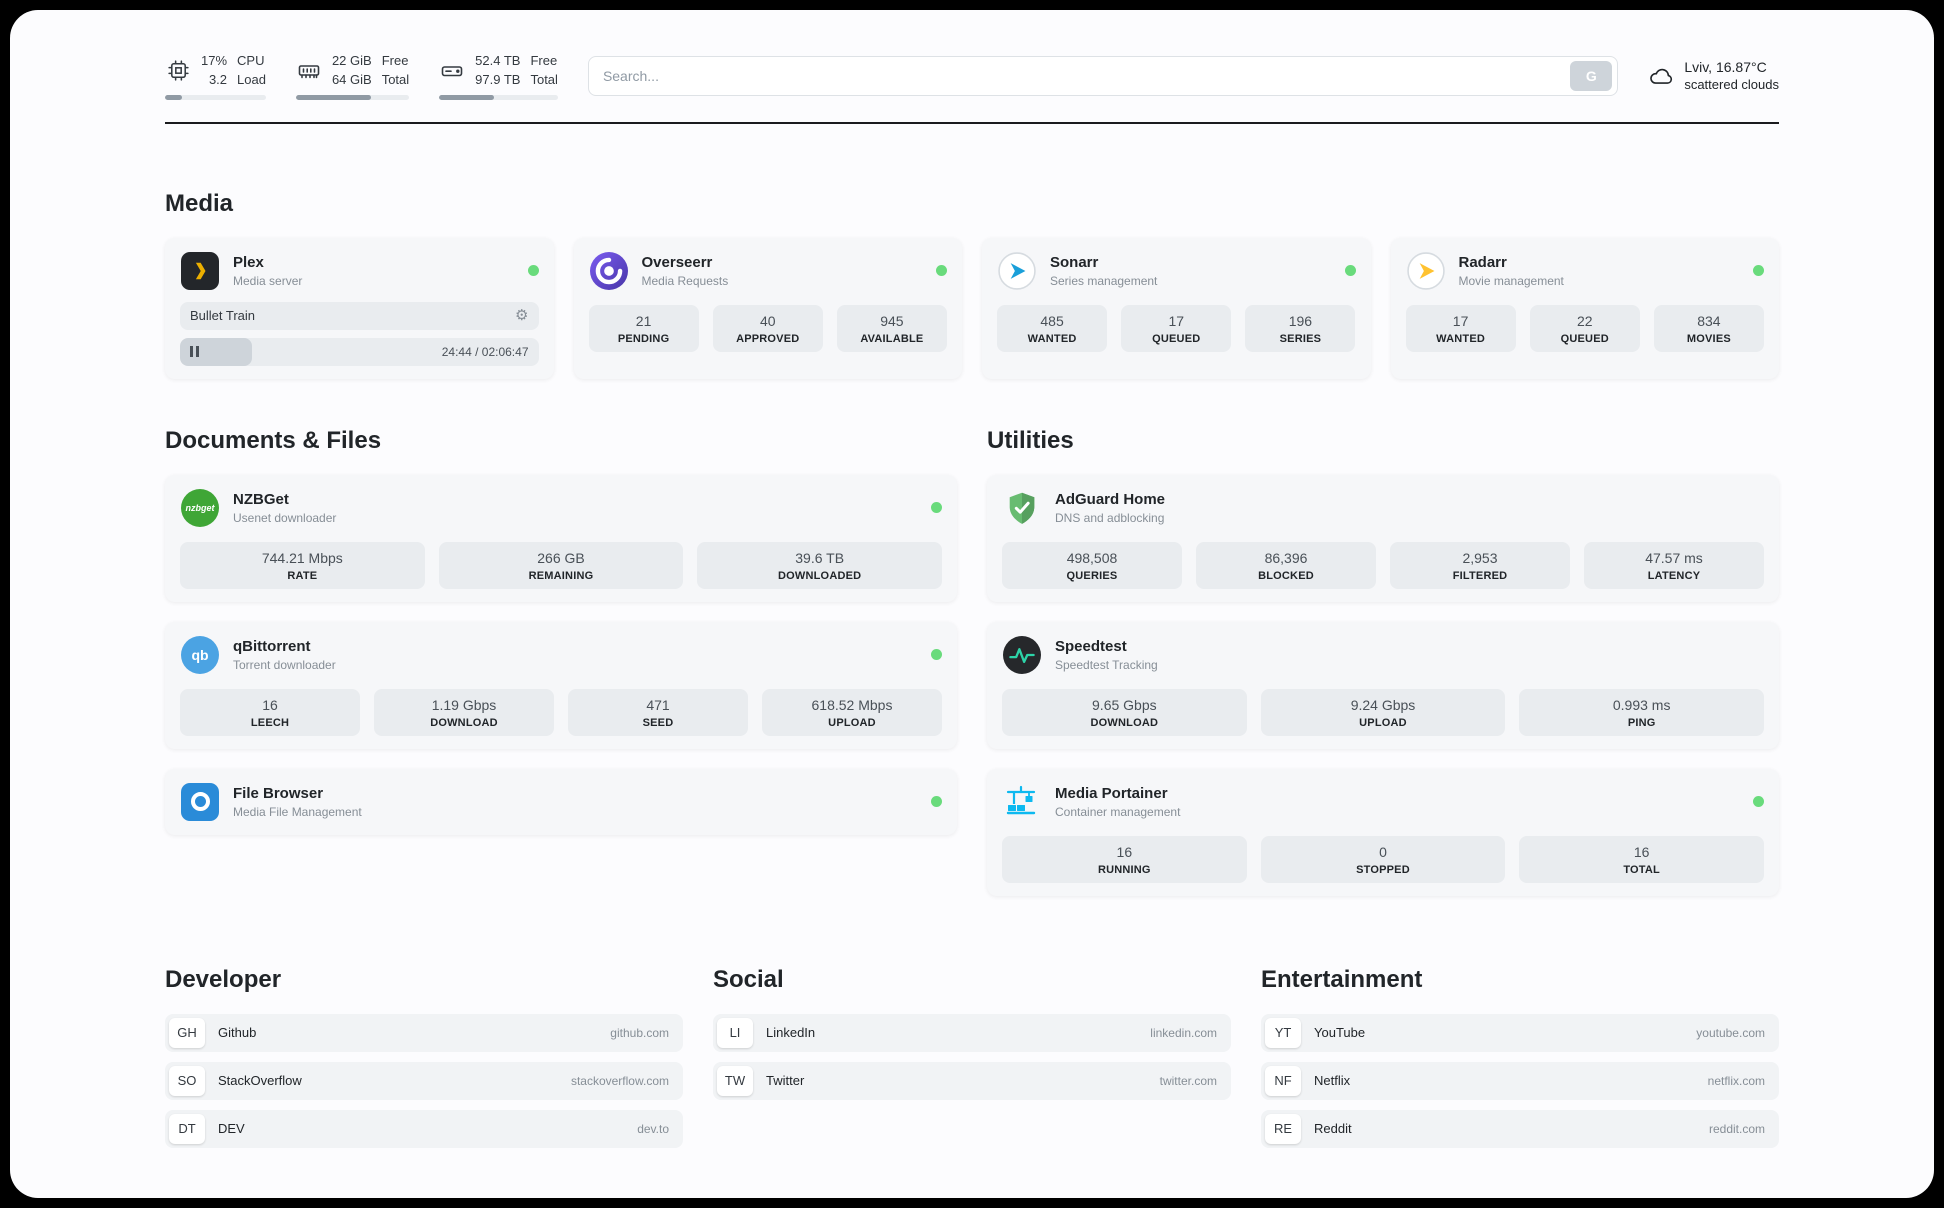 The width and height of the screenshot is (1944, 1208). Describe the element at coordinates (359, 351) in the screenshot. I see `plex-playback-bar: 24:44 / 02:06:47` at that location.